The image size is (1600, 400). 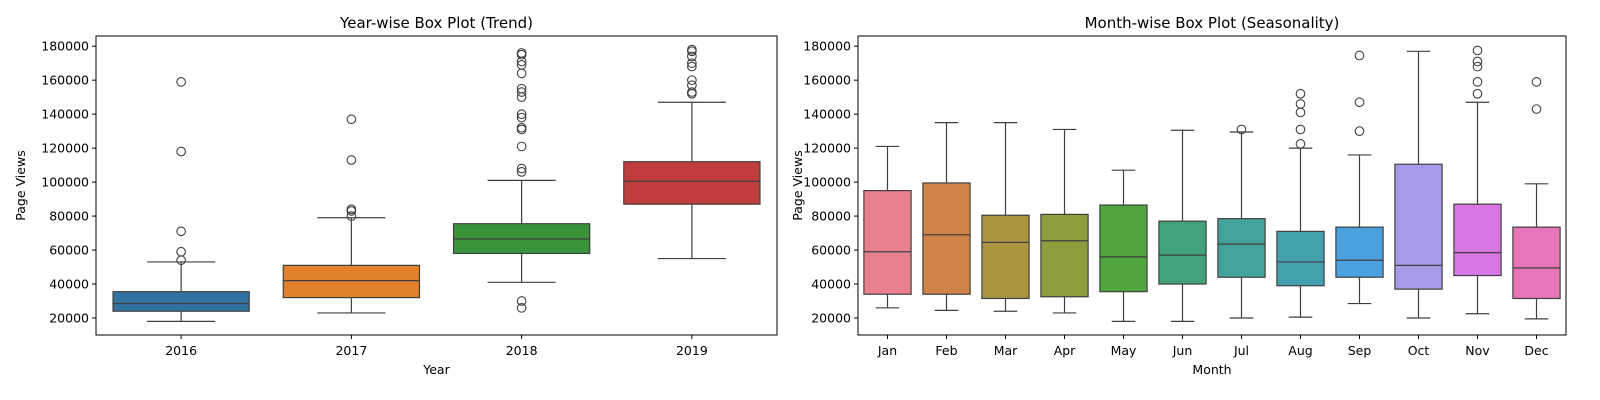 What do you see at coordinates (1241, 350) in the screenshot?
I see `x-tick-label: Jul` at bounding box center [1241, 350].